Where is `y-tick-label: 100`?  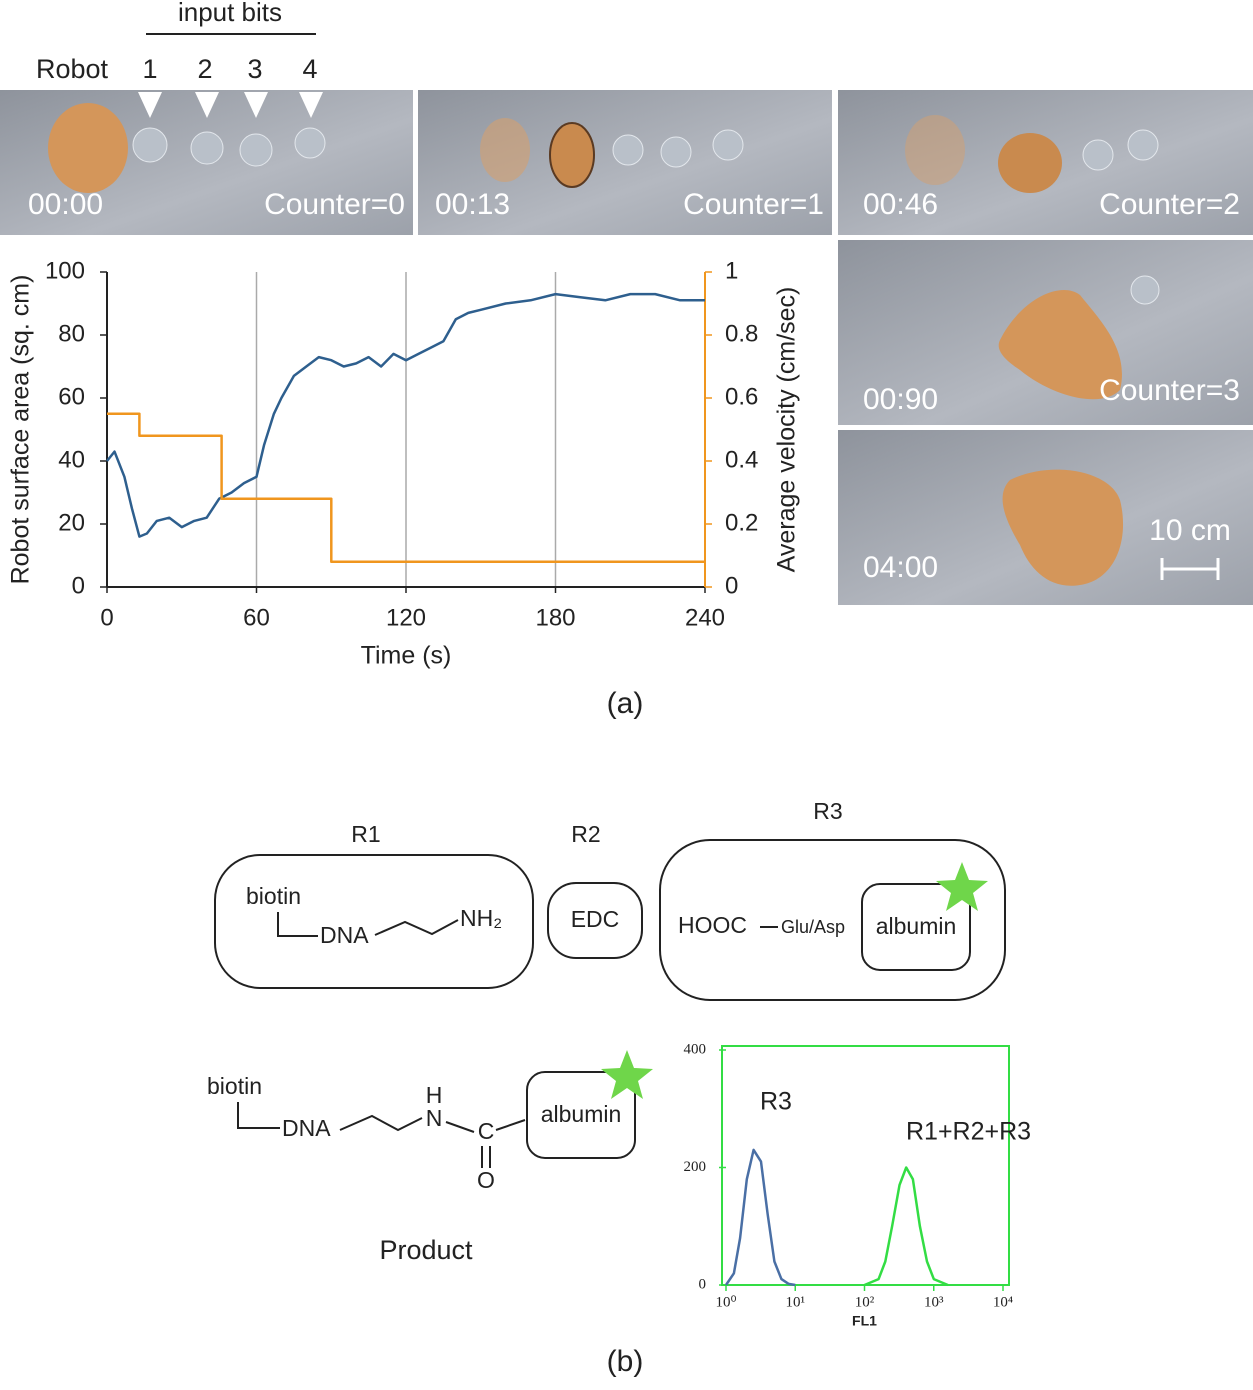 y-tick-label: 100 is located at coordinates (65, 270).